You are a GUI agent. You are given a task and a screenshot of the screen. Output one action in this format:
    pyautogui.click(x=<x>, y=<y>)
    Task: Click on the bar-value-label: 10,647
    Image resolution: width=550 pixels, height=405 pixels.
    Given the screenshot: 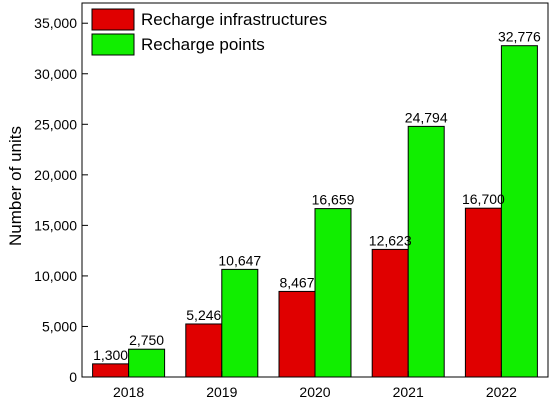 What is the action you would take?
    pyautogui.click(x=239, y=260)
    